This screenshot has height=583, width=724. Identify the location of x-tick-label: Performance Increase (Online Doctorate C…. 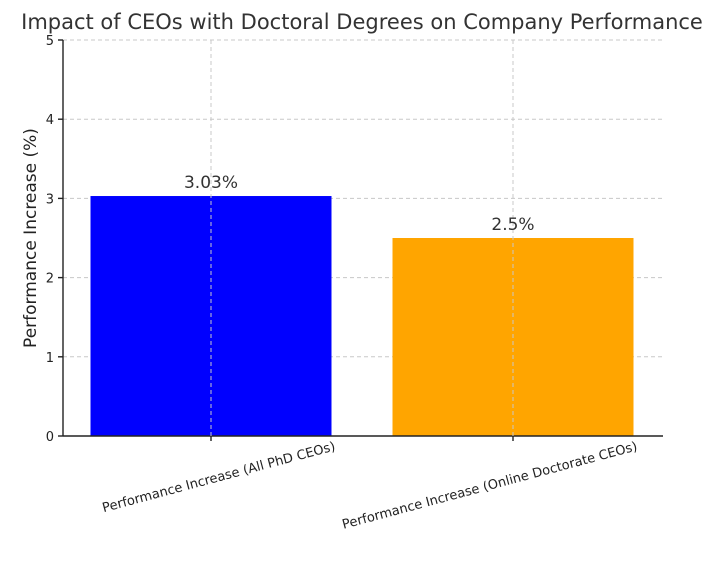
(490, 485).